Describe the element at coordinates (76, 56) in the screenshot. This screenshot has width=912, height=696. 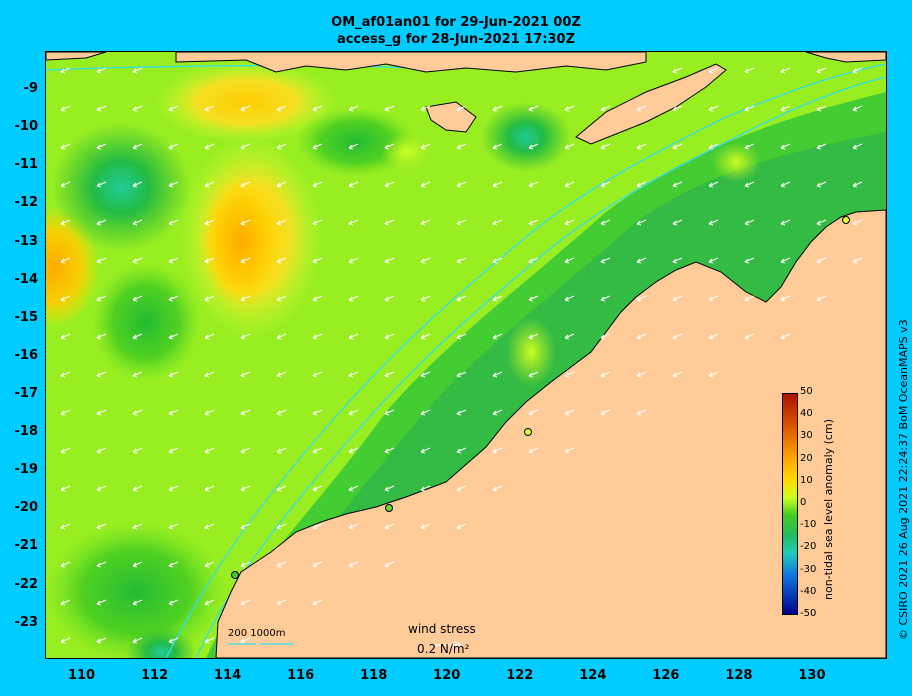
I see `land-west-java` at that location.